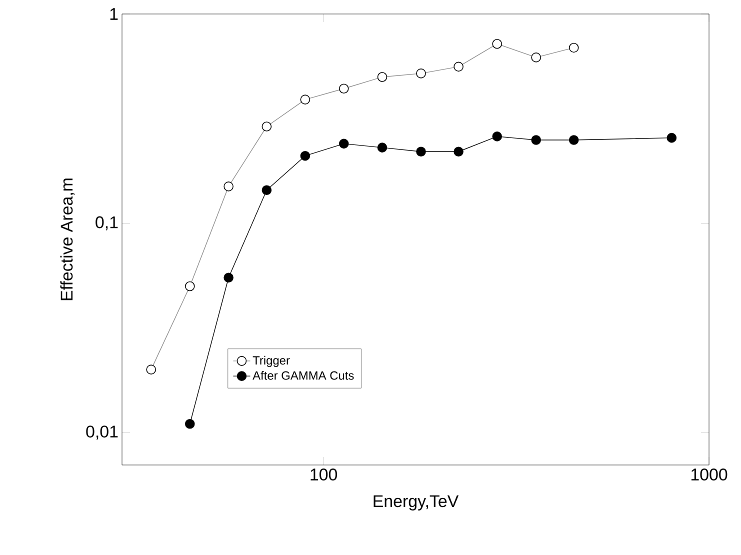 The height and width of the screenshot is (555, 741). What do you see at coordinates (67, 239) in the screenshot?
I see `y-axis-title: Effective Area,m` at bounding box center [67, 239].